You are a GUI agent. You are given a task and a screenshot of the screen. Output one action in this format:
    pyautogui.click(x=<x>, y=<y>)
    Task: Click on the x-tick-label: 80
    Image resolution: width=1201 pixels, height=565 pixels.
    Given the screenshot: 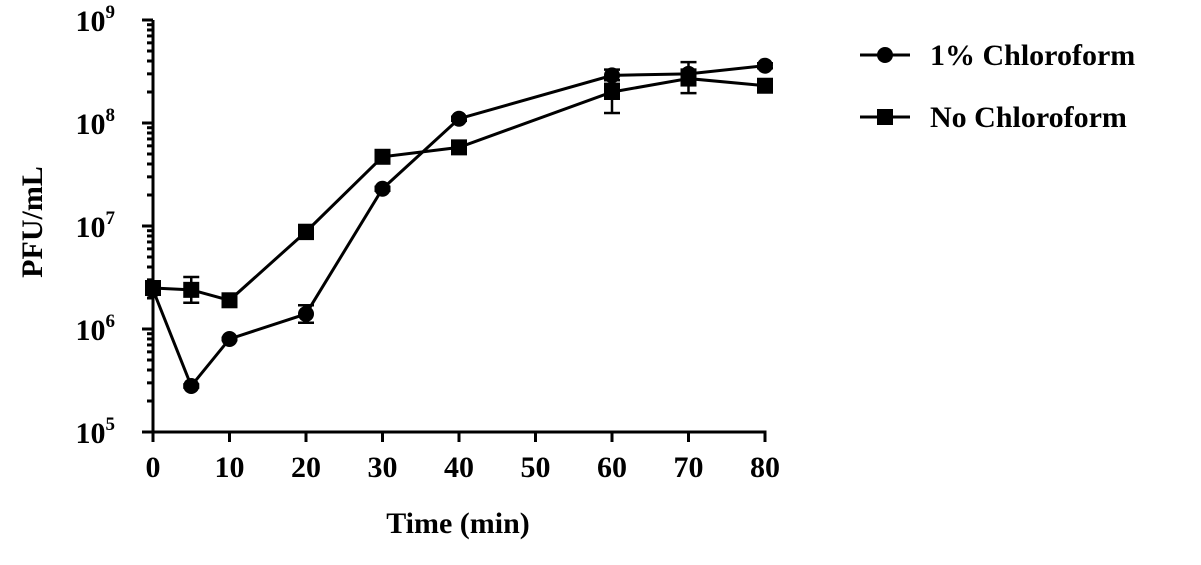 What is the action you would take?
    pyautogui.click(x=765, y=467)
    